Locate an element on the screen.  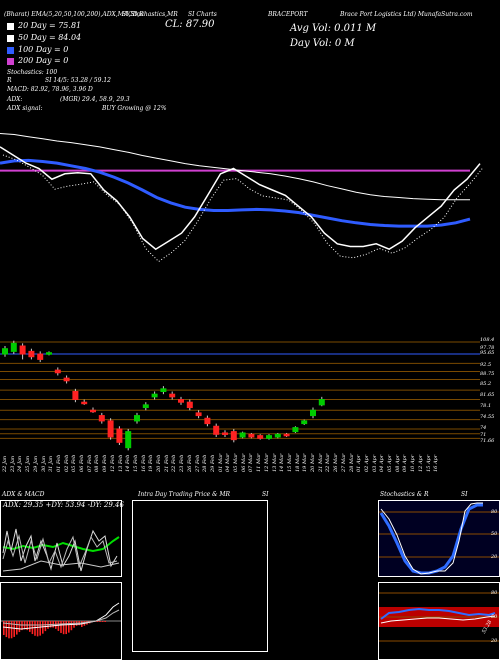
intraday-panel is located at coordinates (200, 576).